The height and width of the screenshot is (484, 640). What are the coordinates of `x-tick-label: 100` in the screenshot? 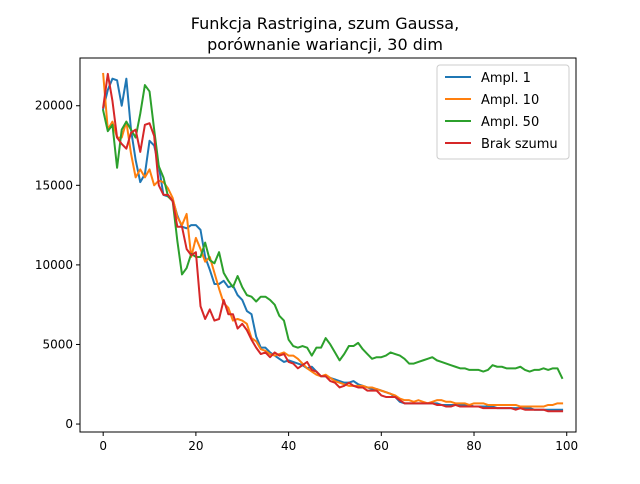 It's located at (566, 446).